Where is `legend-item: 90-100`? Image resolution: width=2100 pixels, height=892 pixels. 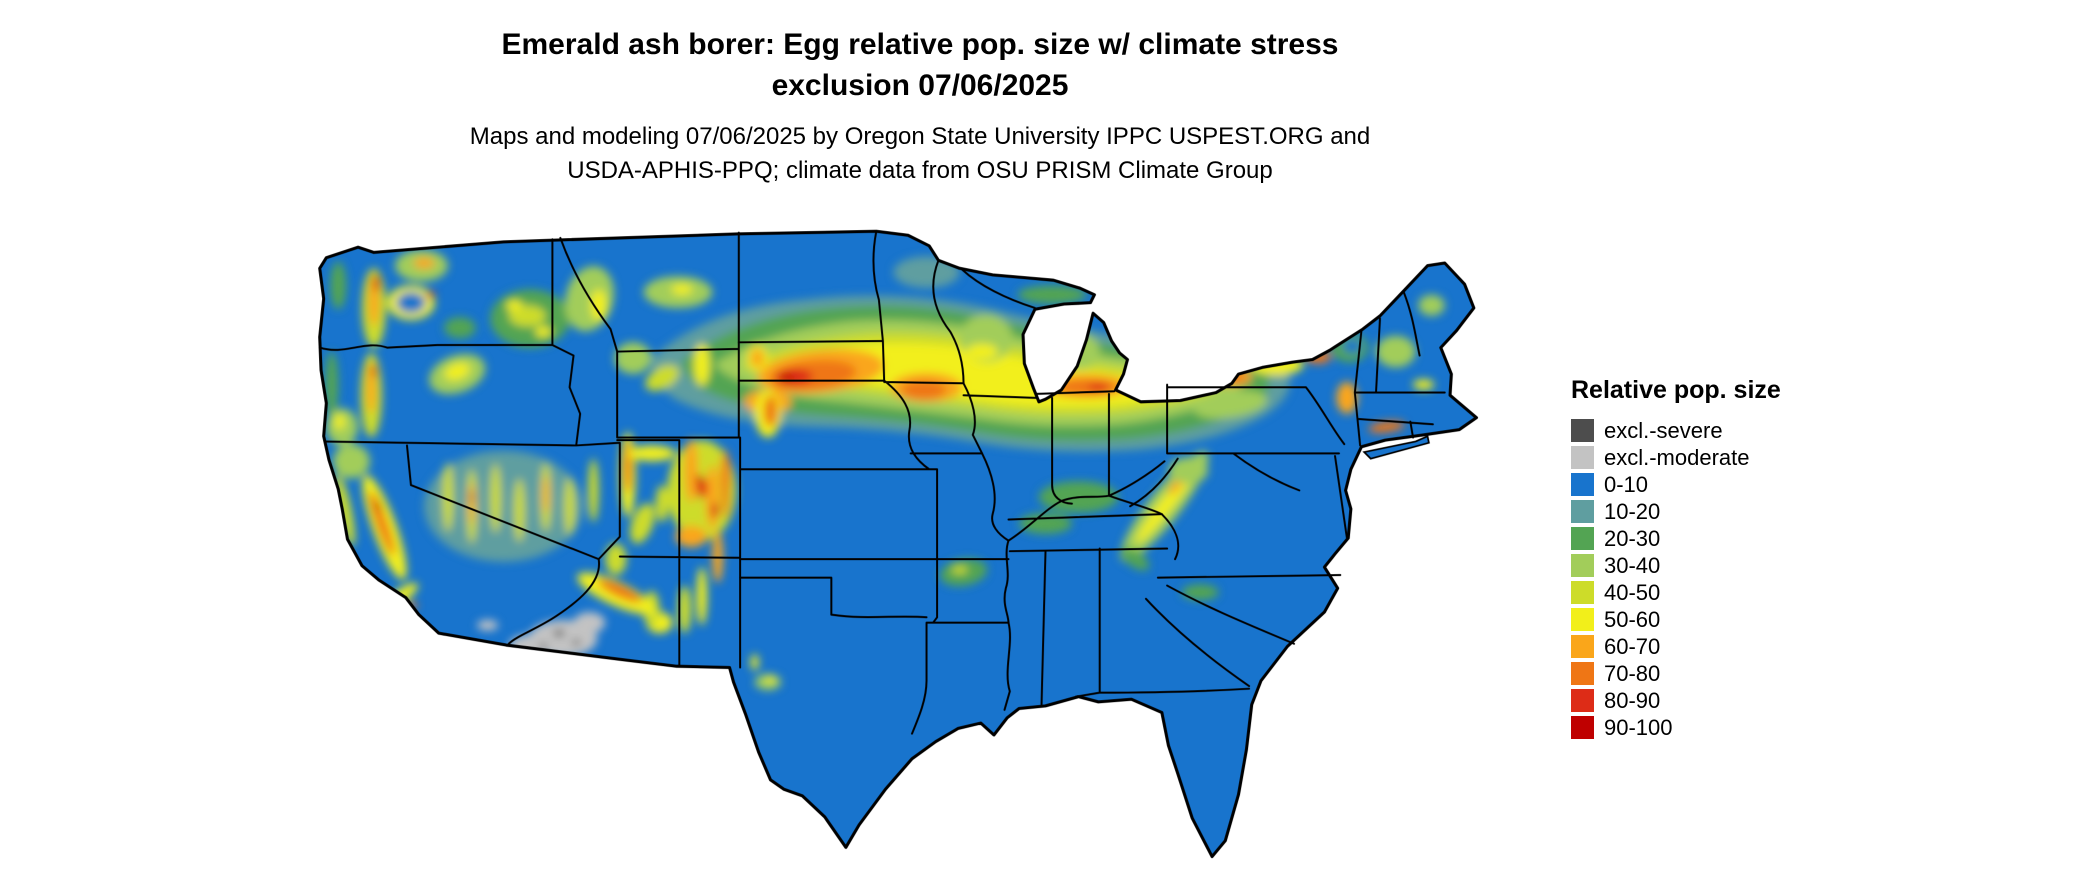 legend-item: 90-100 is located at coordinates (1701, 727).